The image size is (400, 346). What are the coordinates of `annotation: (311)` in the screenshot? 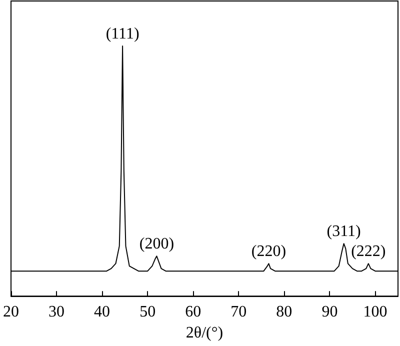 It's located at (343, 231).